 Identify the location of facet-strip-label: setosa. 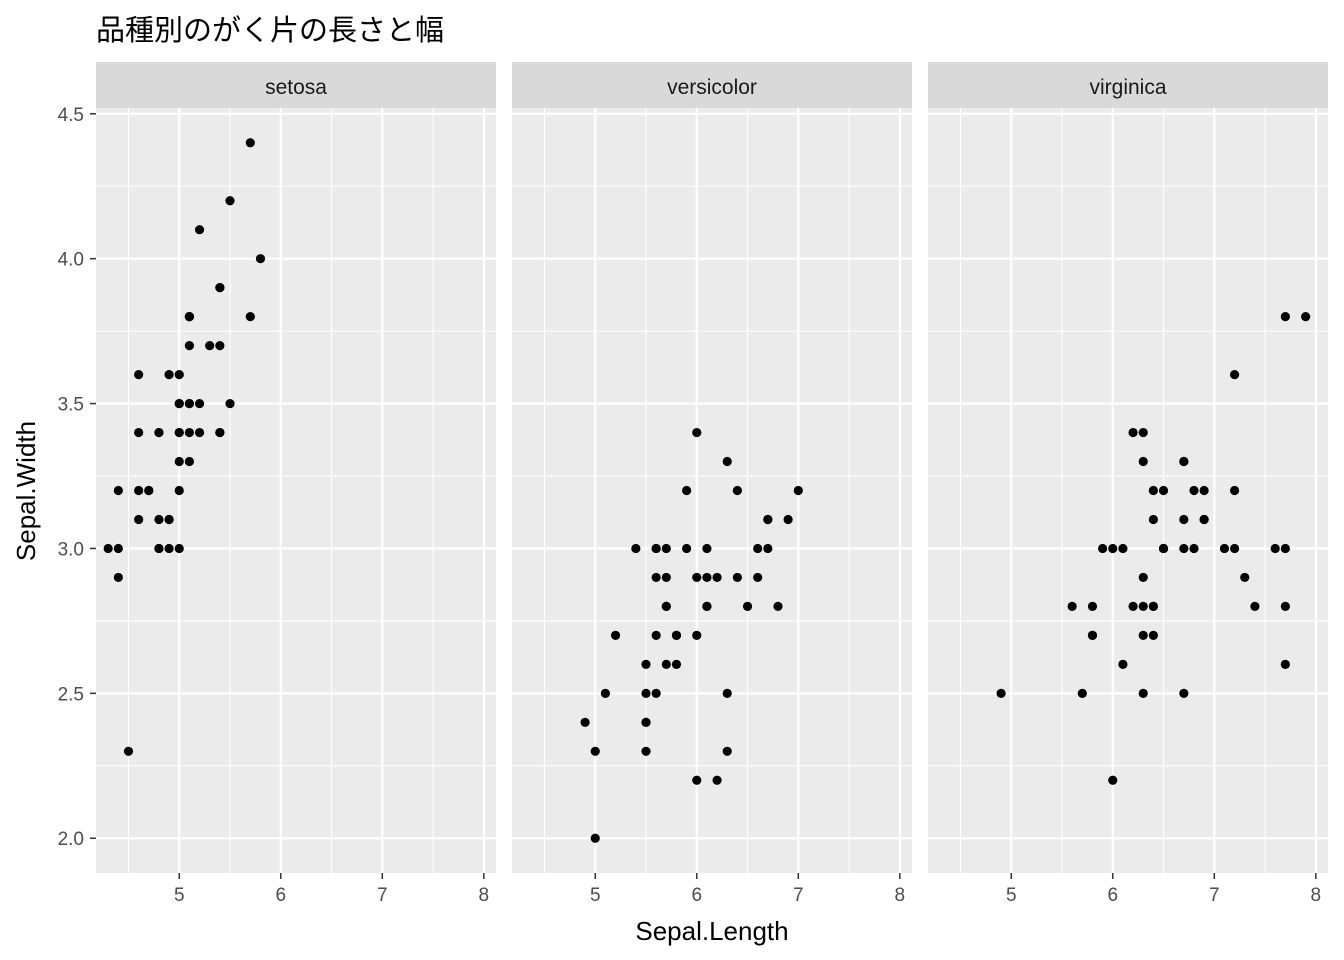
(296, 87).